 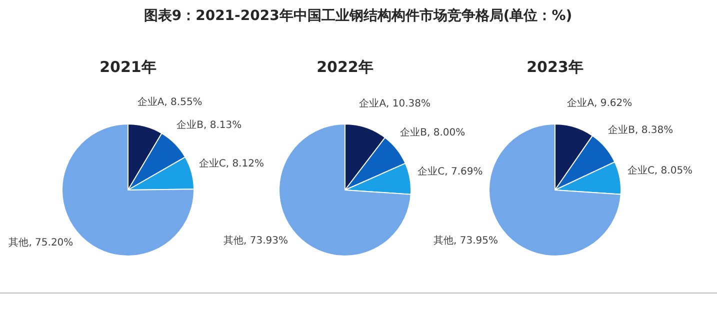 I want to click on slice-label: 企业A, 9.62%, so click(x=599, y=102).